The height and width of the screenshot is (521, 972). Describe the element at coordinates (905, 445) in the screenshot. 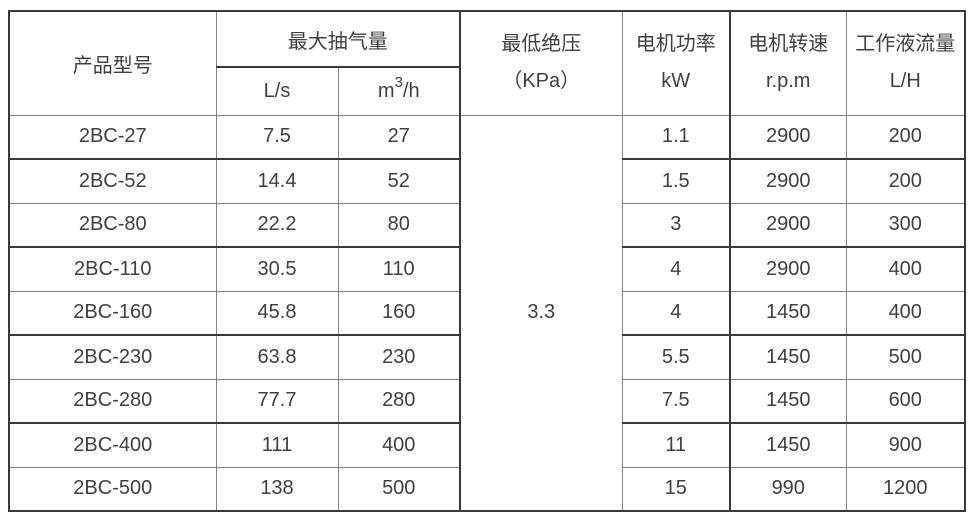

I see `cell-lh: 900` at that location.